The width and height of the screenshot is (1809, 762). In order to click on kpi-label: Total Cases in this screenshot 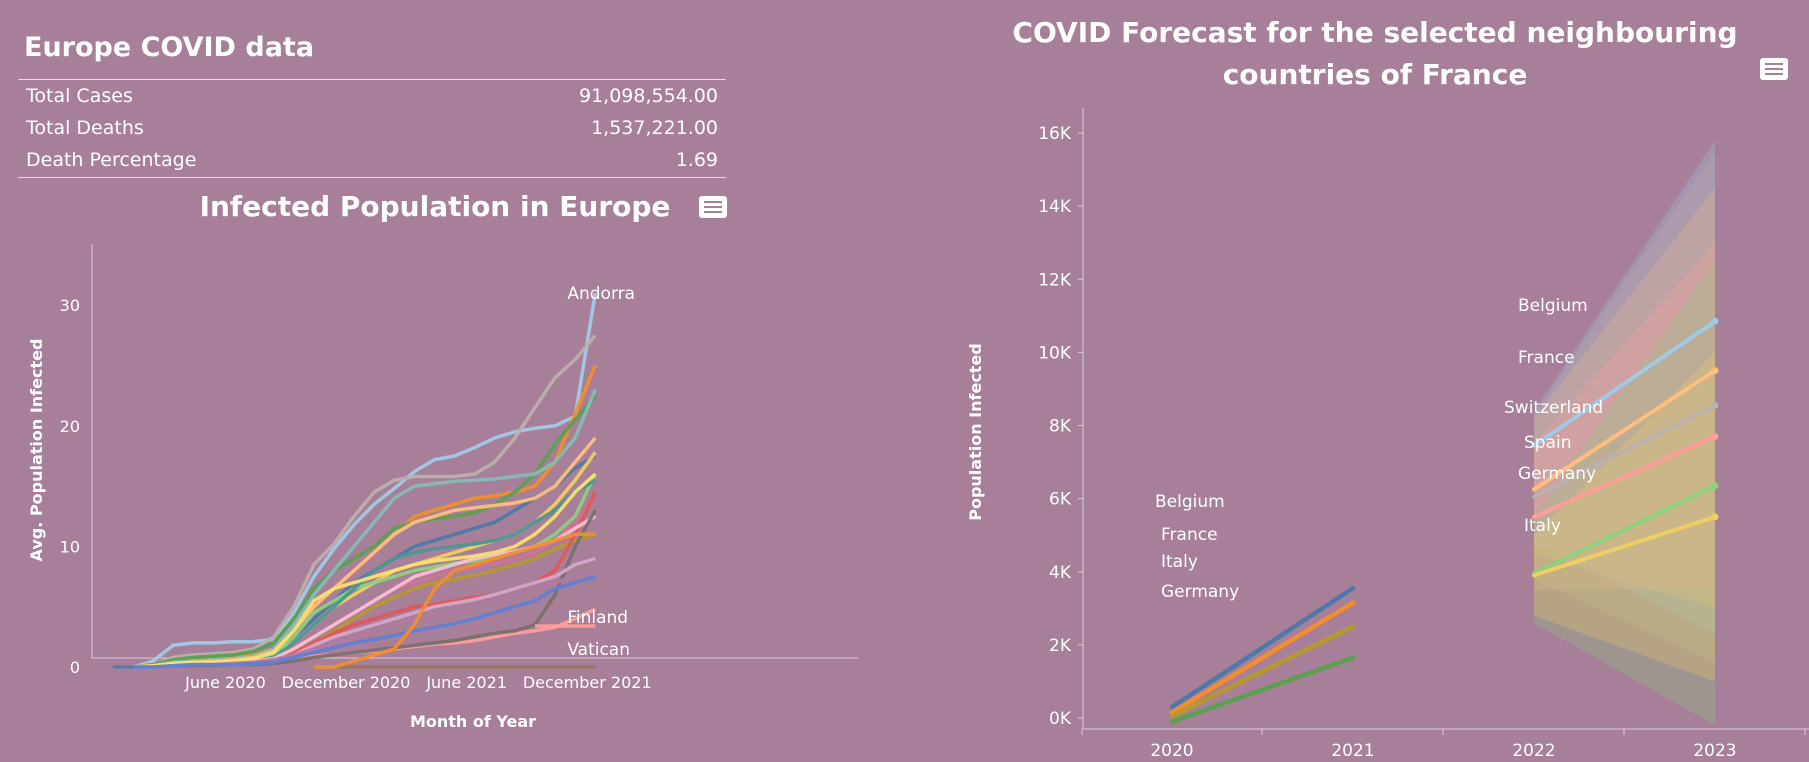, I will do `click(79, 96)`.